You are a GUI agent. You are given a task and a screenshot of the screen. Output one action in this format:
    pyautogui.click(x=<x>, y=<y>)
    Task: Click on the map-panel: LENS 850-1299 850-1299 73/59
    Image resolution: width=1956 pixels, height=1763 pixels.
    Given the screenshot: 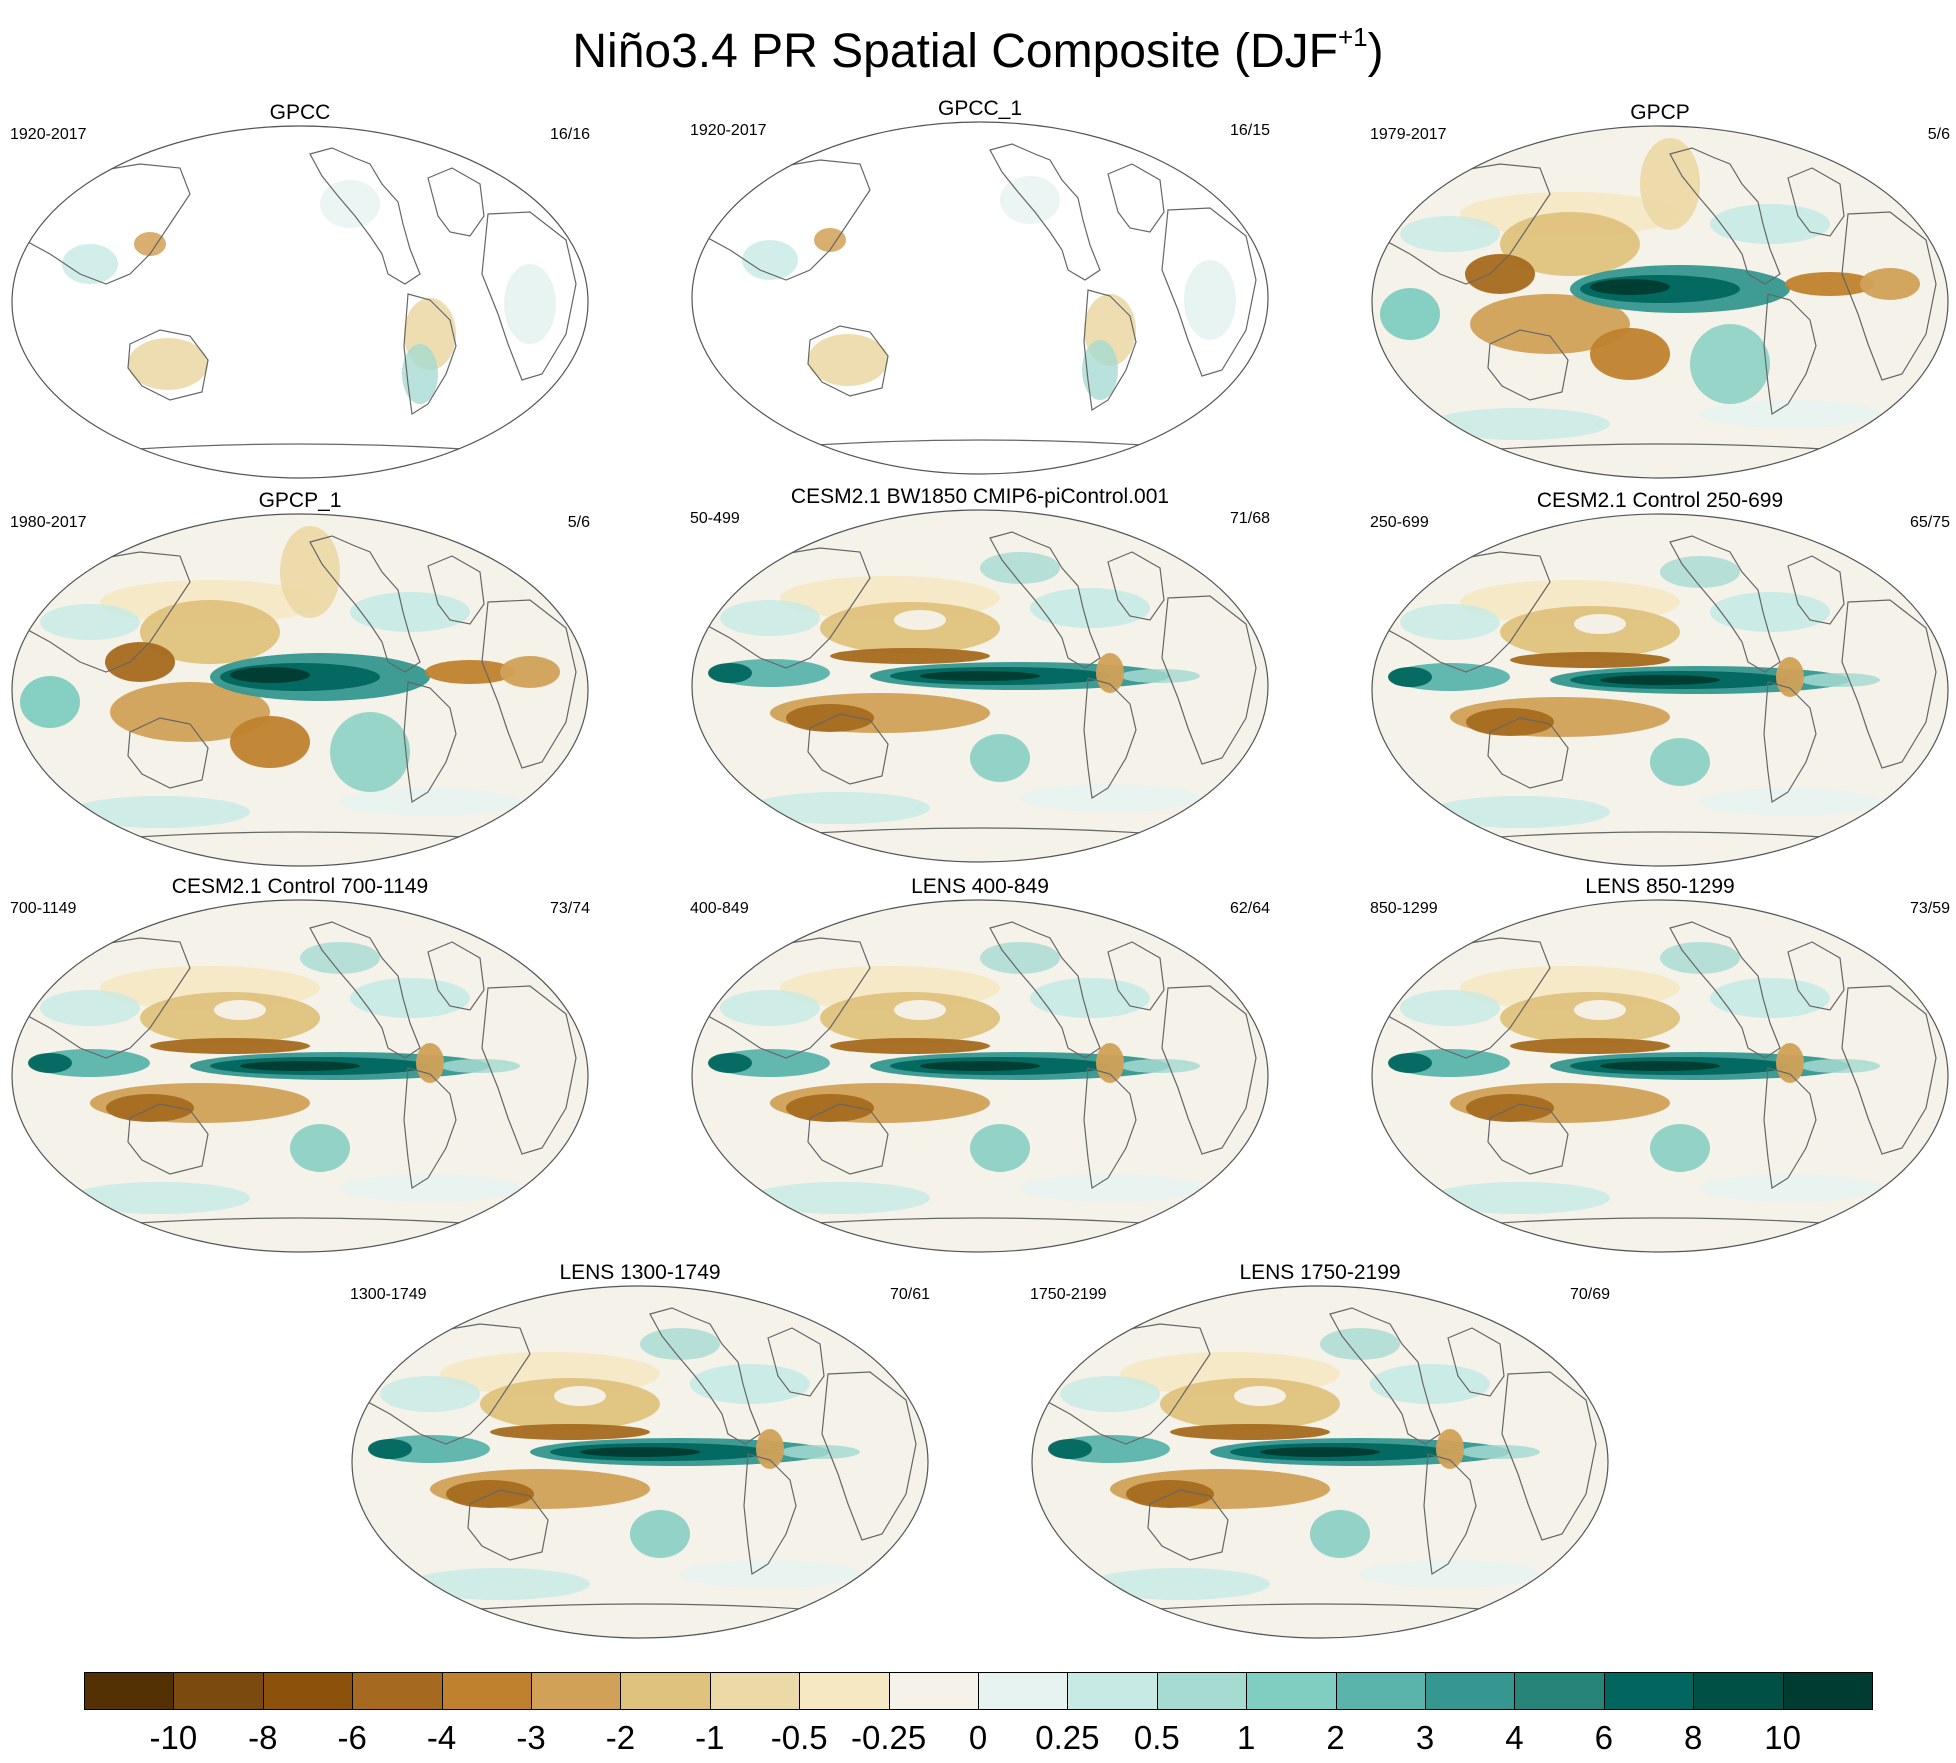 What is the action you would take?
    pyautogui.click(x=1660, y=1064)
    